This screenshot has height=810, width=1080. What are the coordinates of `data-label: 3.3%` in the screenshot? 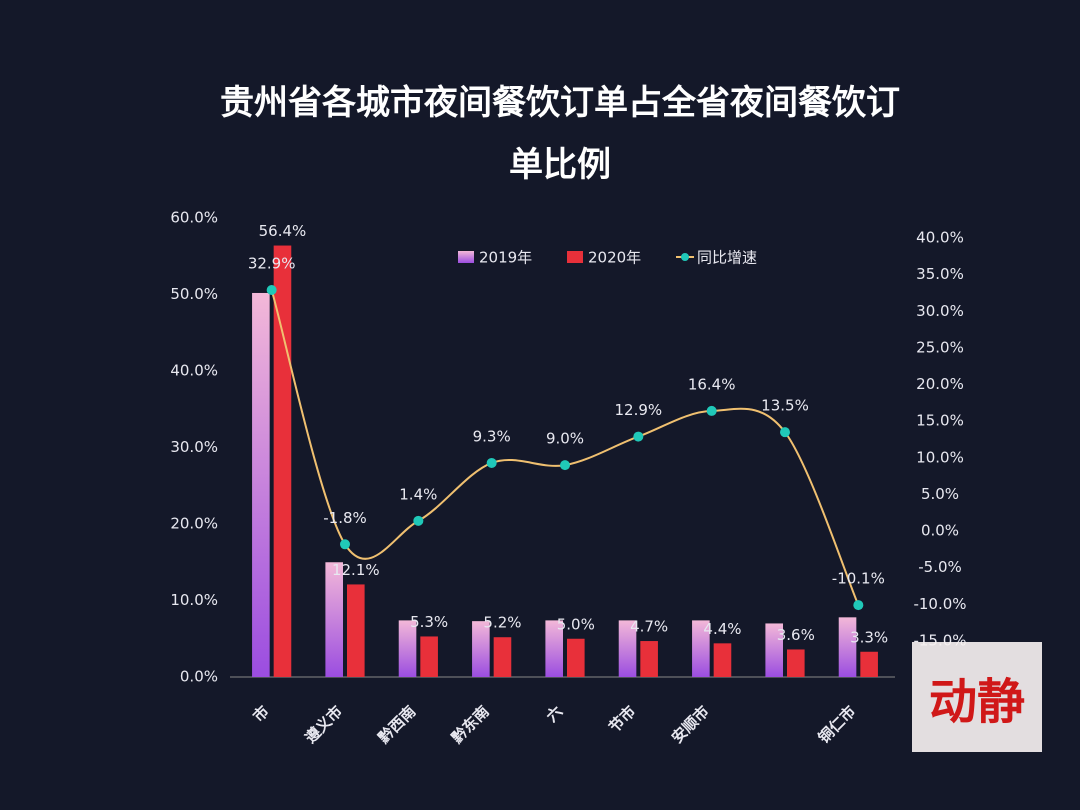 It's located at (869, 637).